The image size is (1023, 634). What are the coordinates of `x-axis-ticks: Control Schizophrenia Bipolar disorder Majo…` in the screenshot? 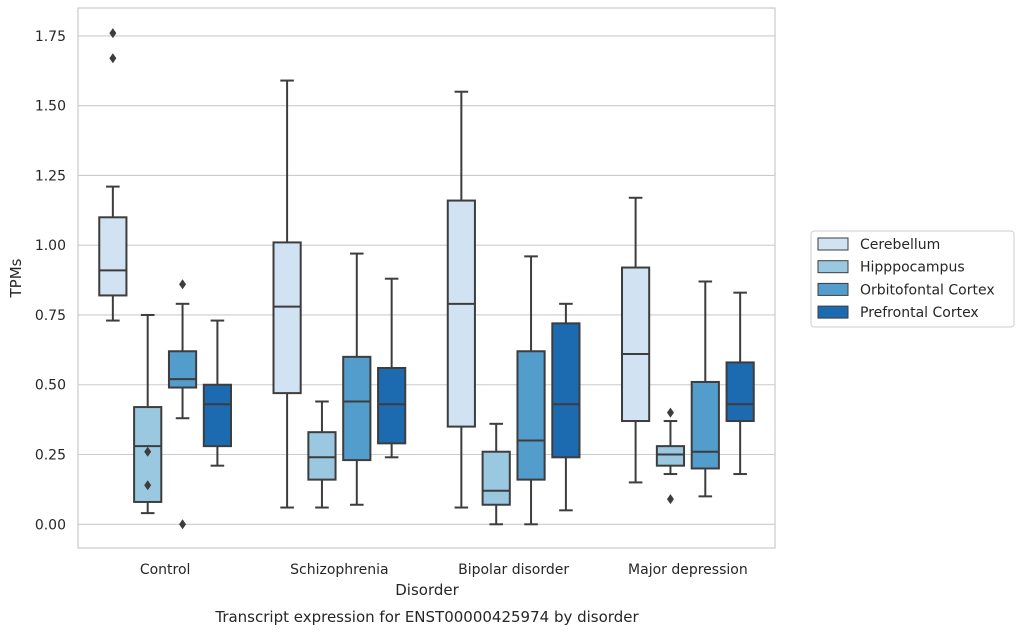 It's located at (444, 570).